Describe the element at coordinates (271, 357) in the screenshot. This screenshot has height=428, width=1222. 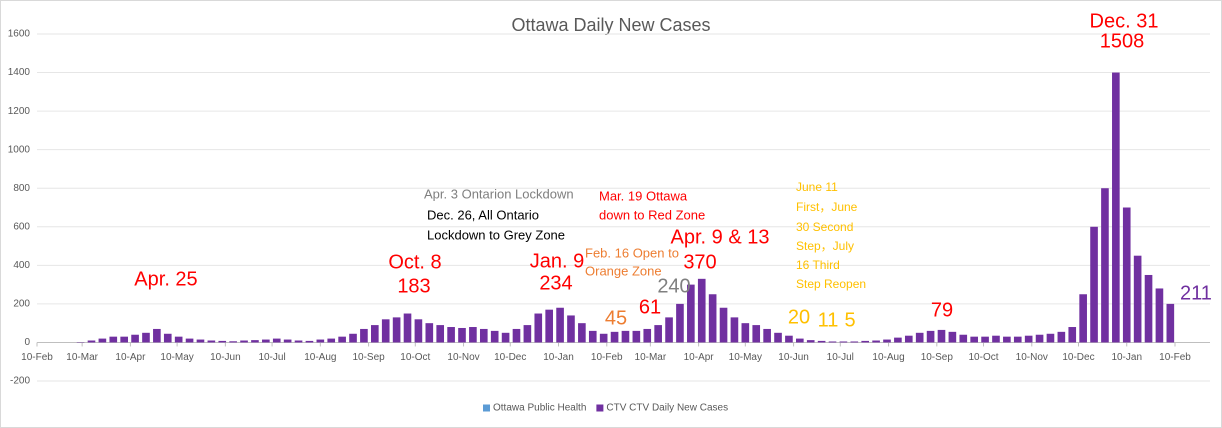
I see `x-tick-label: 10-Jul` at that location.